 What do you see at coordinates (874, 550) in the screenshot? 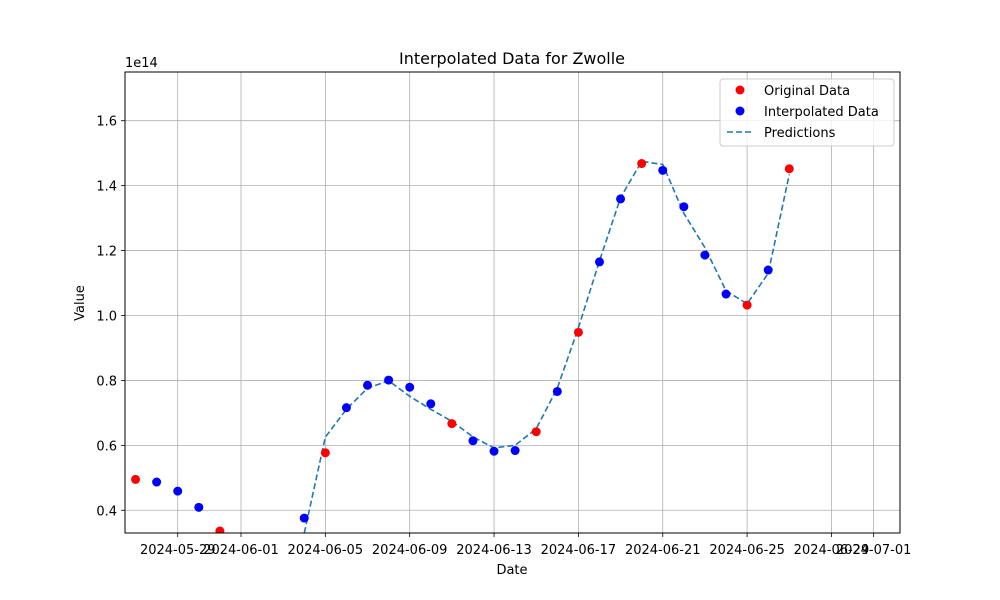
I see `x-tick-label: 2024-07-01` at bounding box center [874, 550].